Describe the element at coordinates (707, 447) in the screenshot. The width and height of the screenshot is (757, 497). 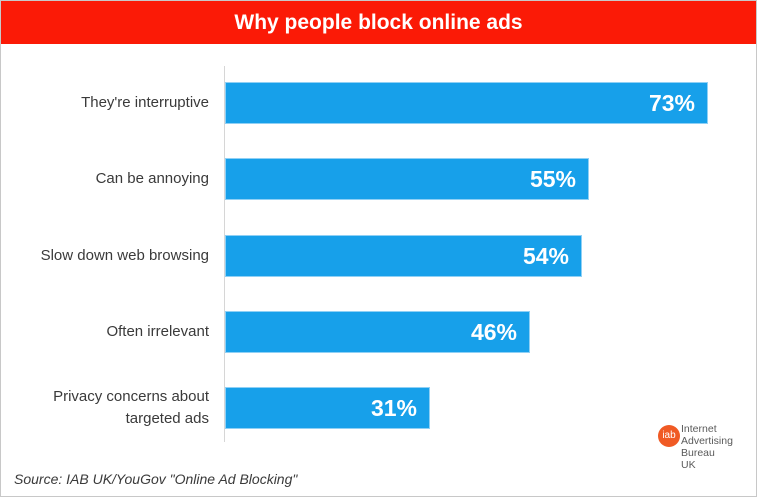
I see `iab-logo-text: Internet Advertising Bureau UK` at that location.